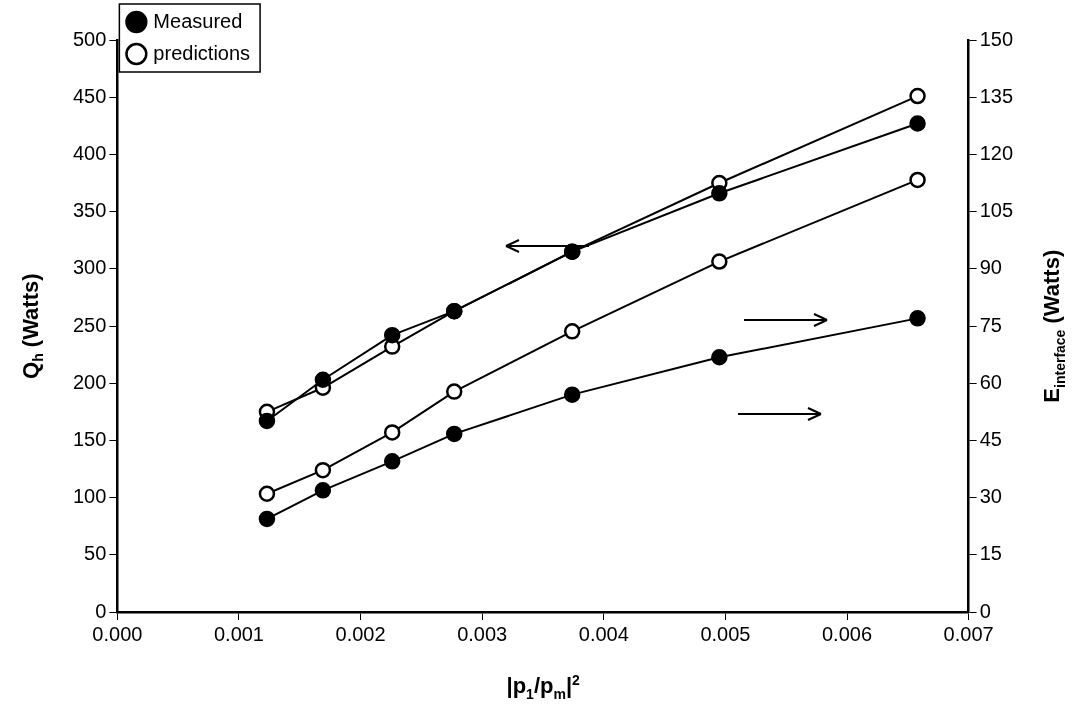  What do you see at coordinates (968, 633) in the screenshot?
I see `x-tick-label: 0.007` at bounding box center [968, 633].